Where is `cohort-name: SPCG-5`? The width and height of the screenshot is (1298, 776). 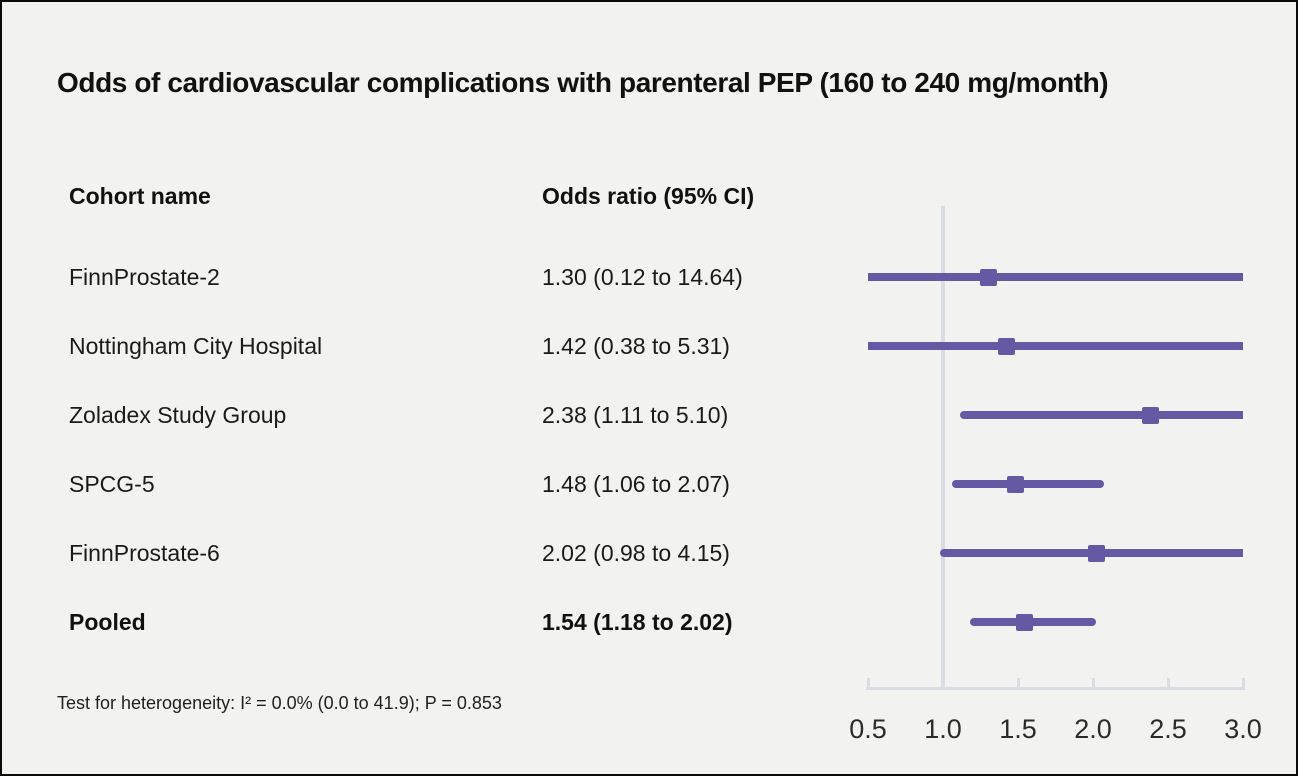
cohort-name: SPCG-5 is located at coordinates (112, 484).